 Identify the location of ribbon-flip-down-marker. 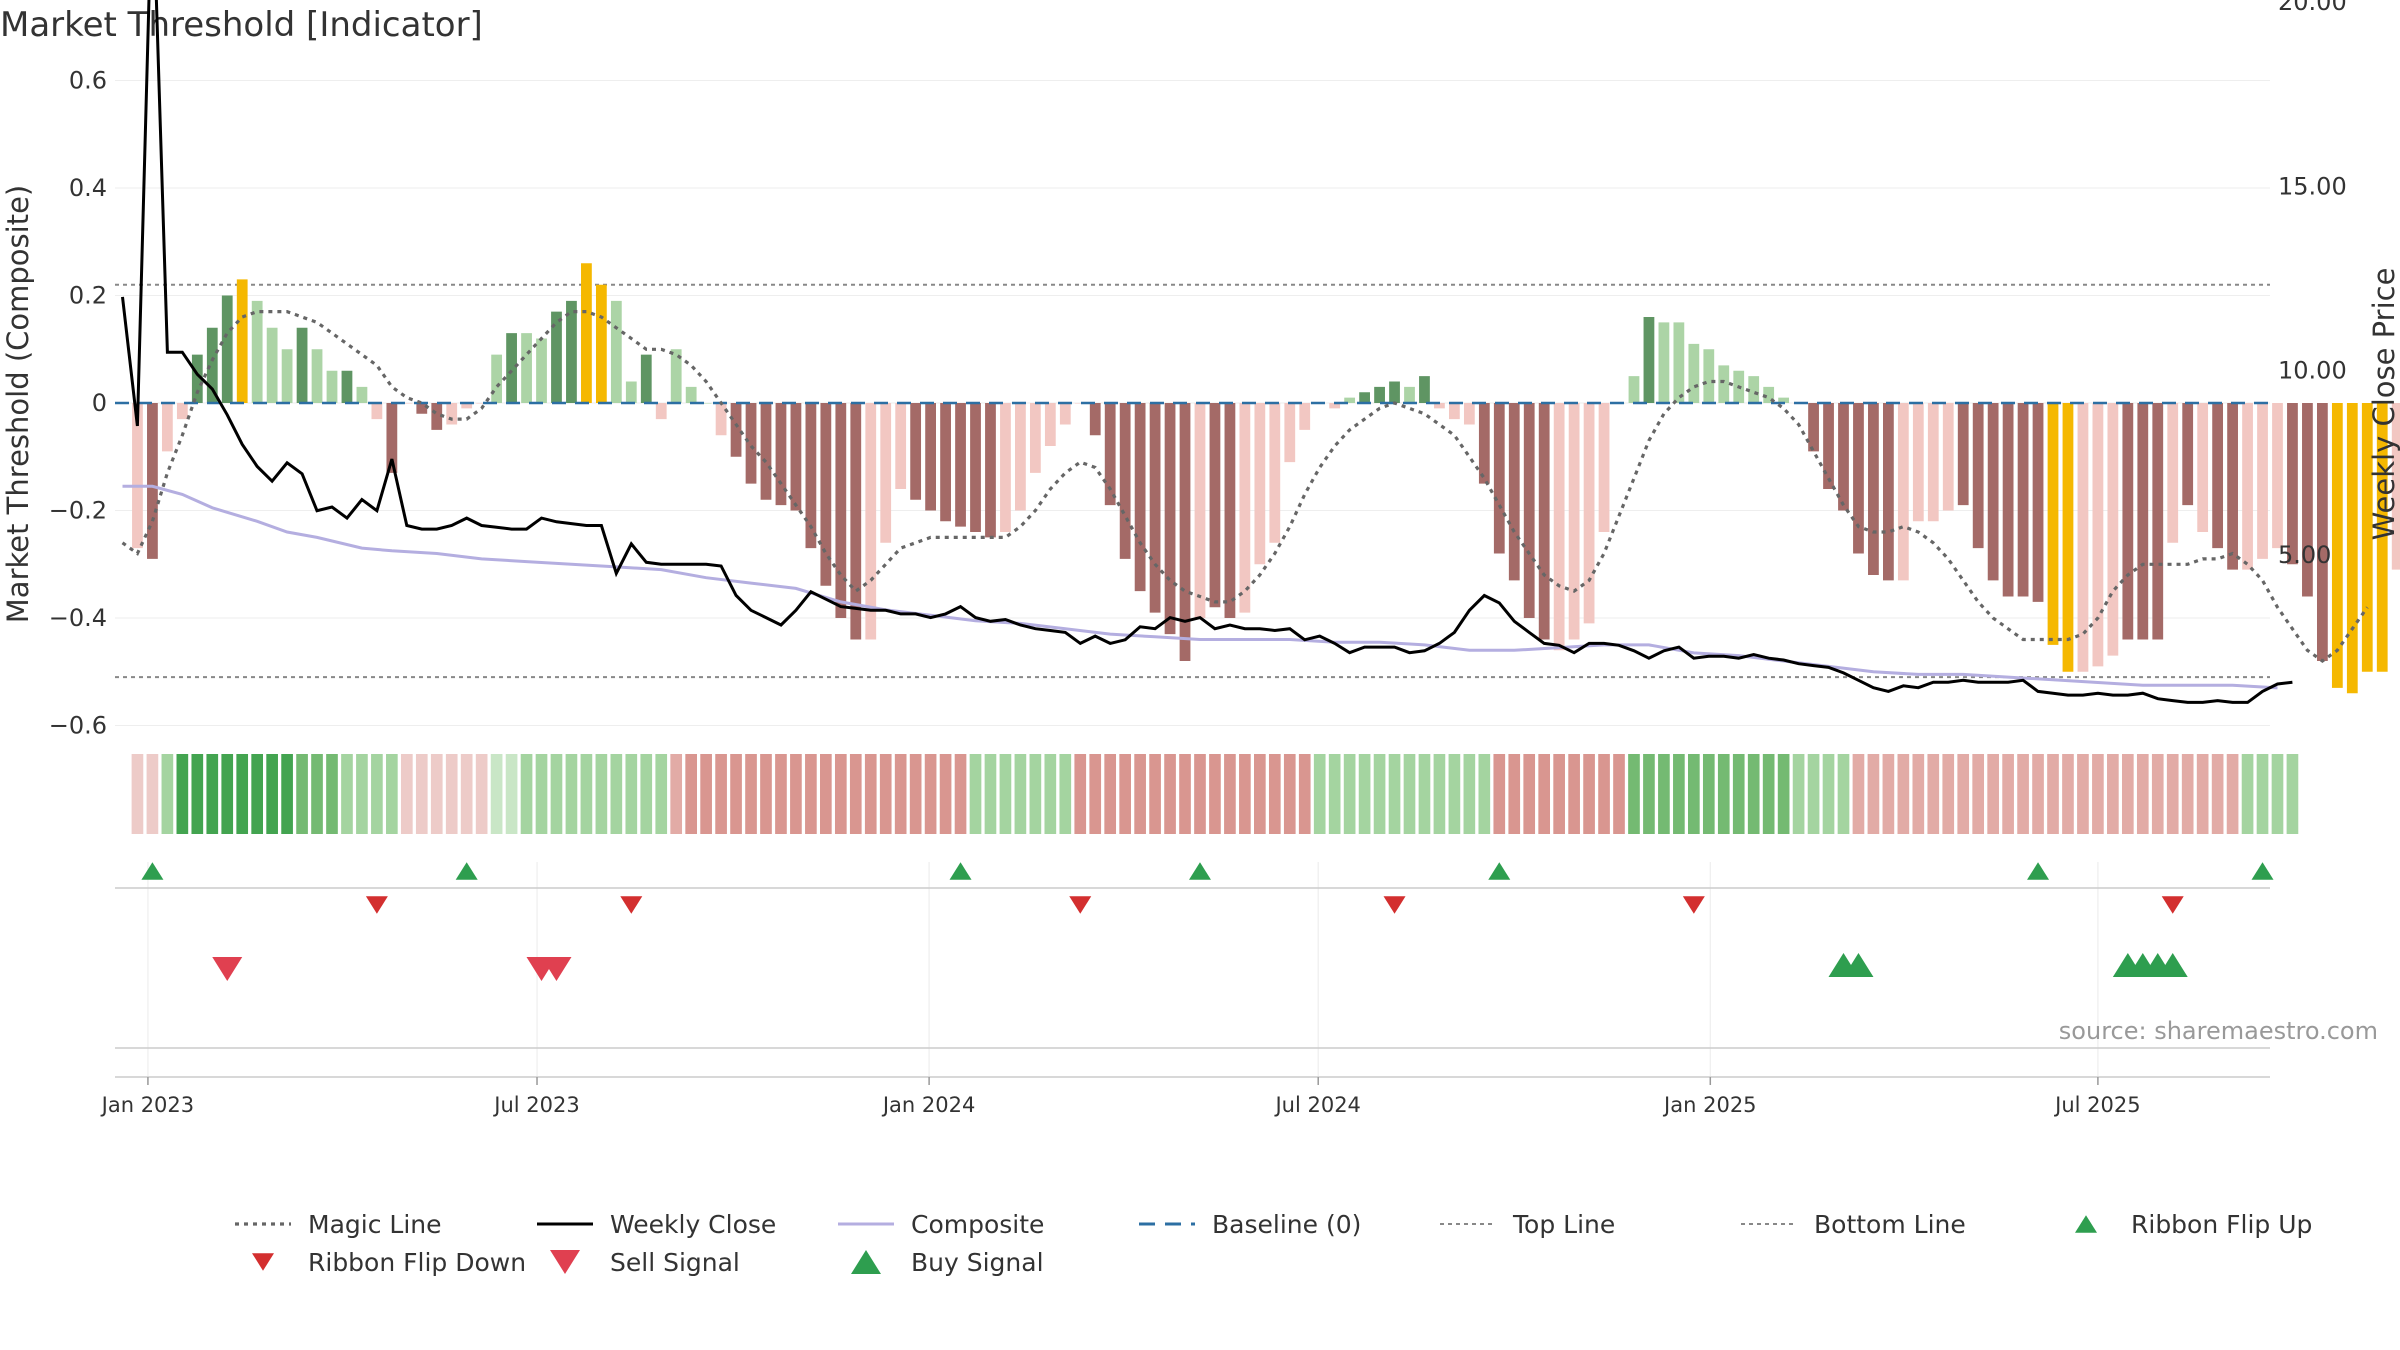
(631, 905).